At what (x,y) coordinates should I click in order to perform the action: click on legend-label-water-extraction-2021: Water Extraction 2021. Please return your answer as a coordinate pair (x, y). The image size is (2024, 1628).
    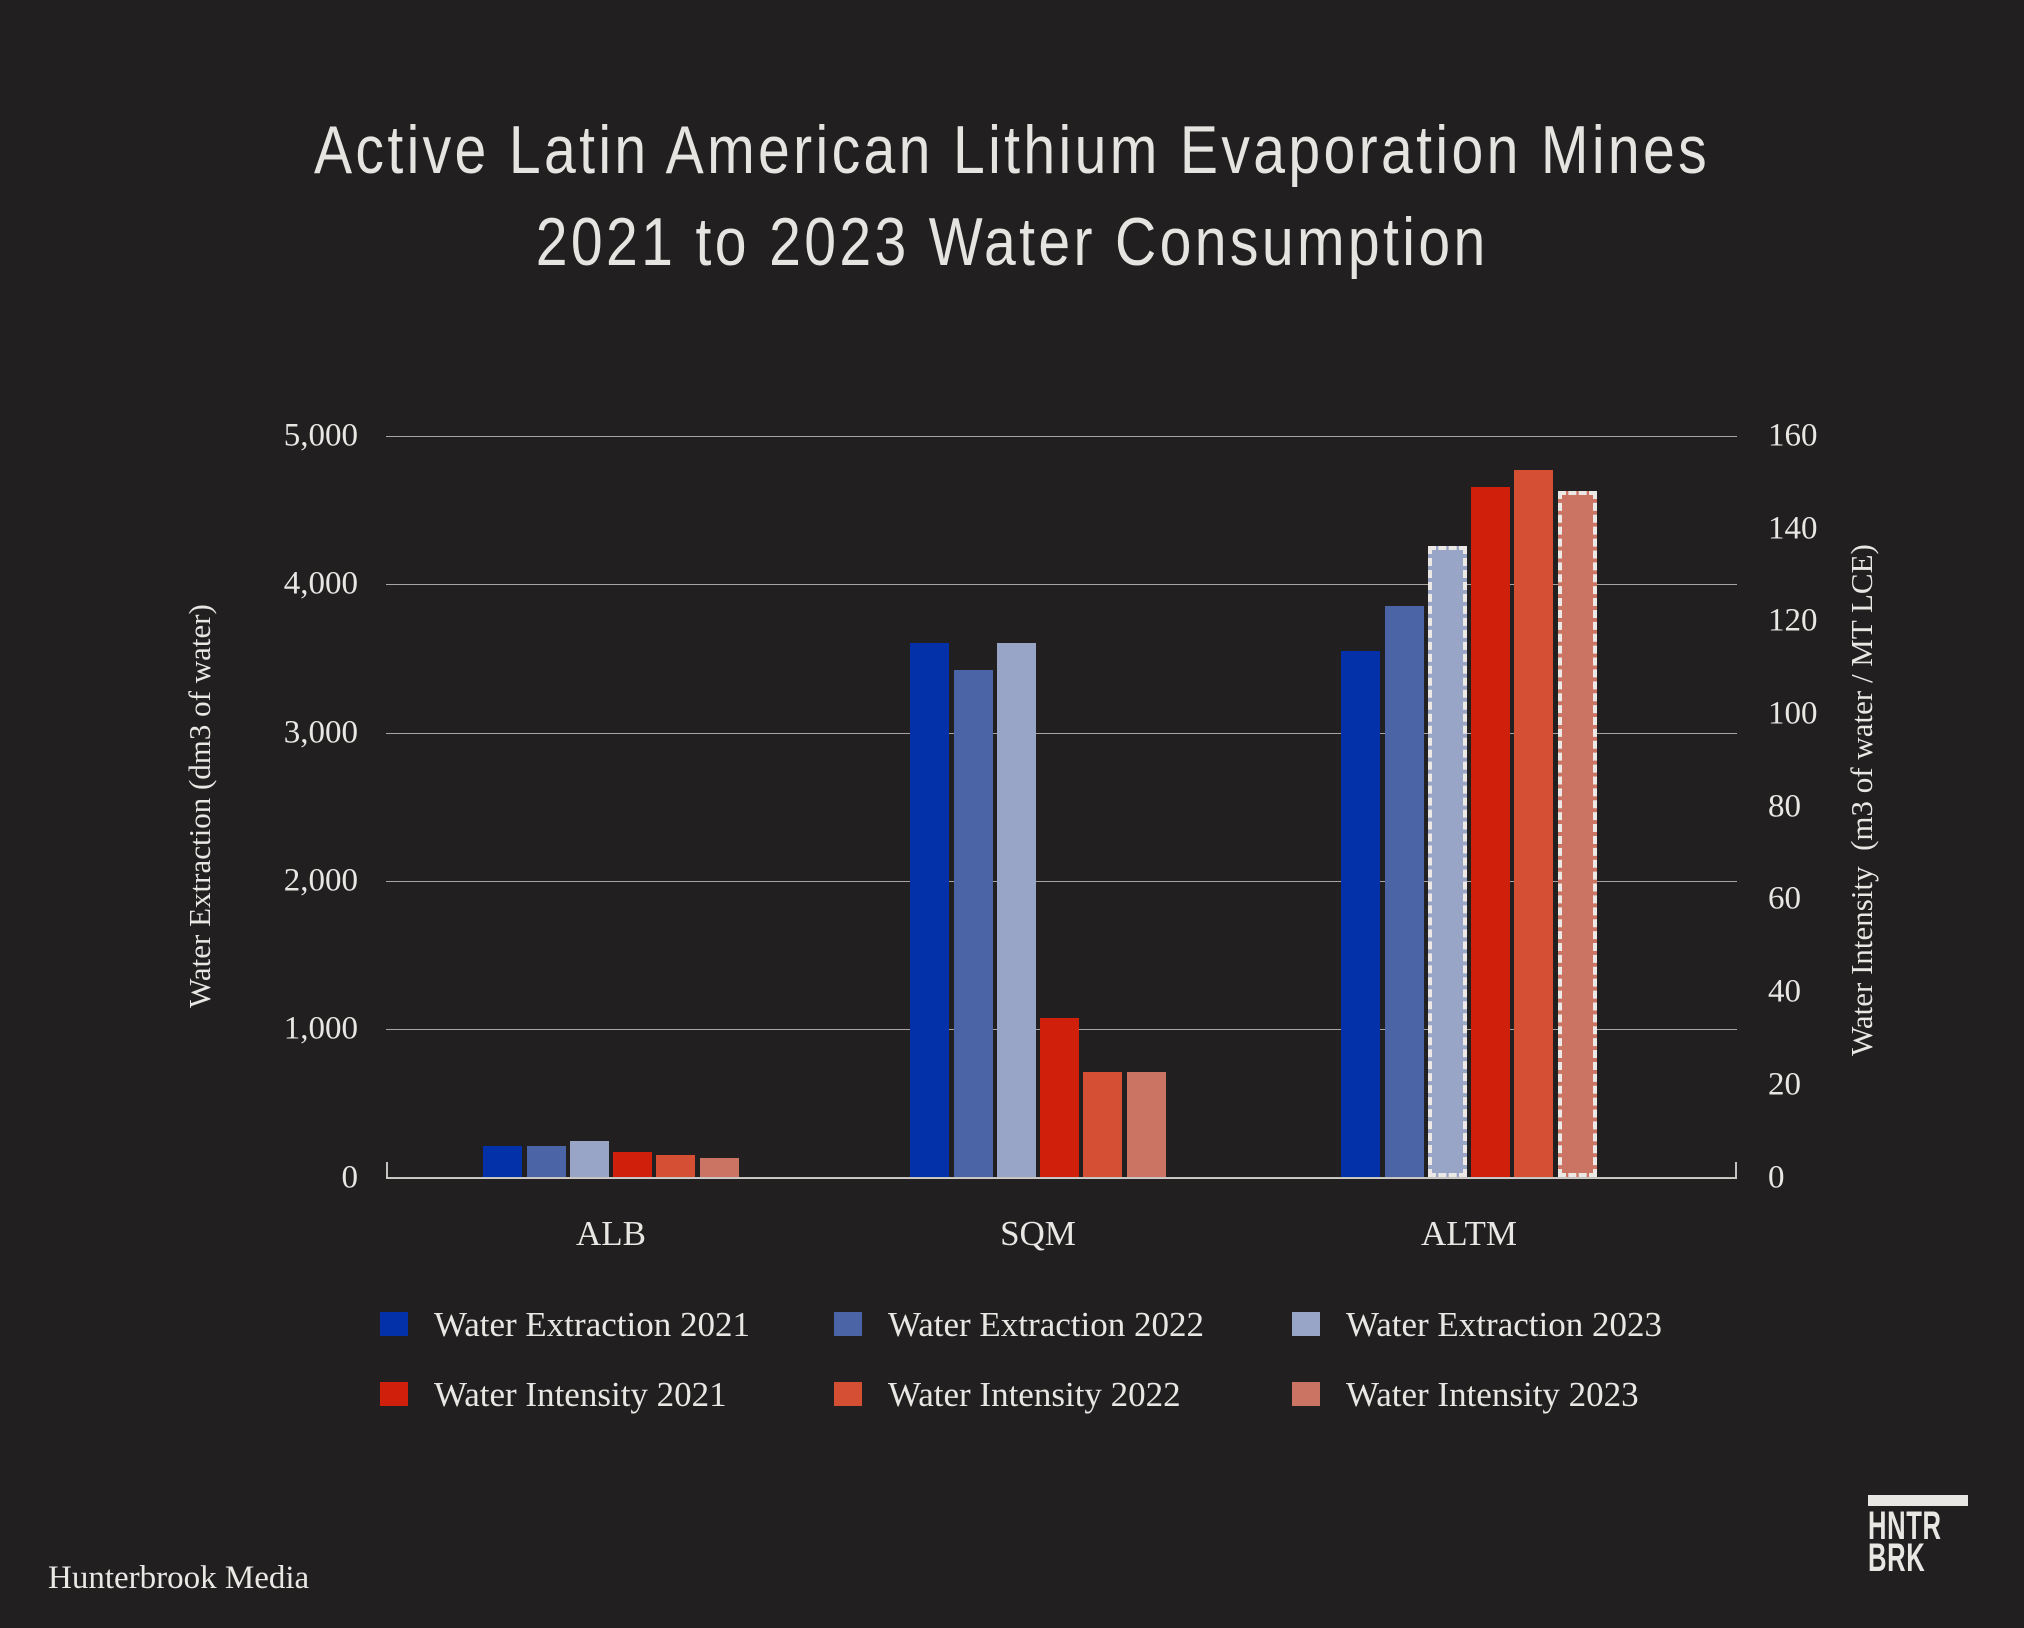
    Looking at the image, I should click on (592, 1324).